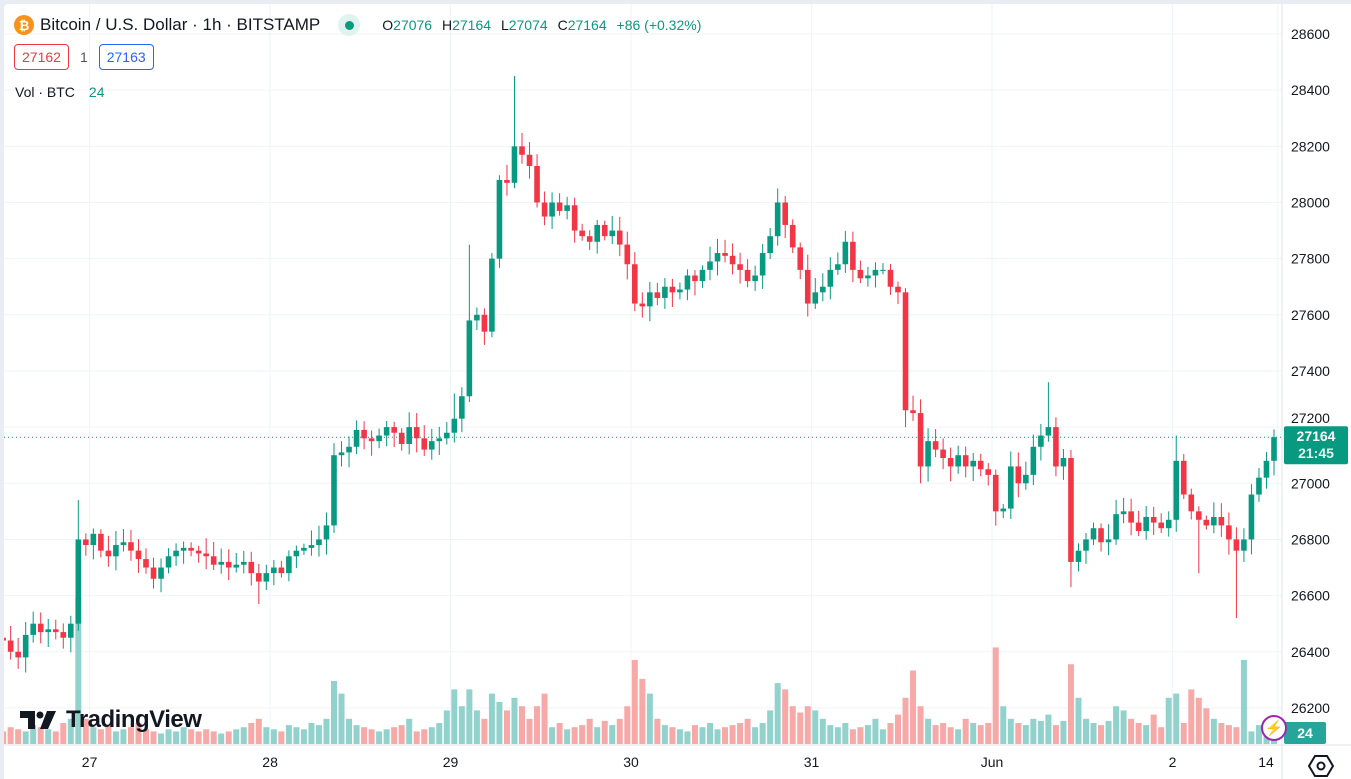 This screenshot has width=1351, height=779. What do you see at coordinates (96, 92) in the screenshot?
I see `volume-value: 24` at bounding box center [96, 92].